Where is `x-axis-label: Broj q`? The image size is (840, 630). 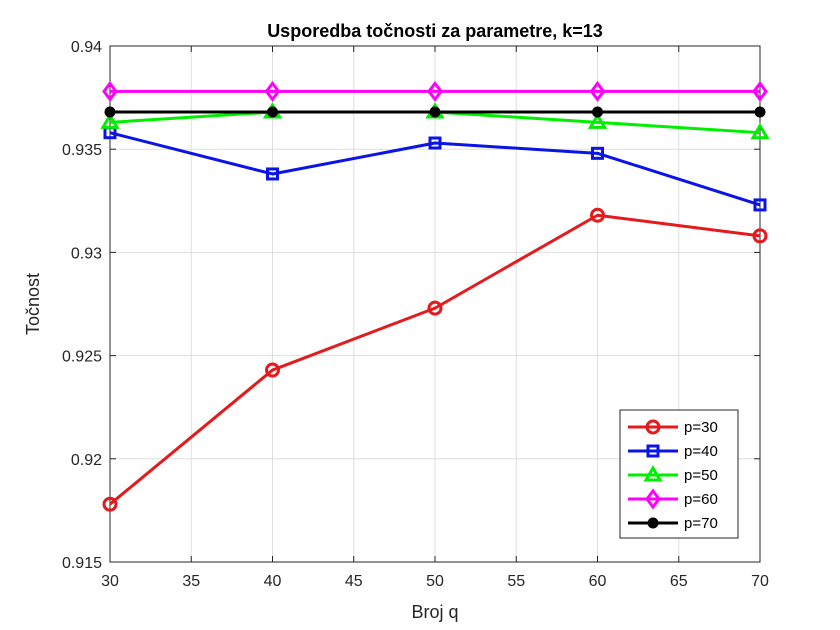 x-axis-label: Broj q is located at coordinates (434, 612).